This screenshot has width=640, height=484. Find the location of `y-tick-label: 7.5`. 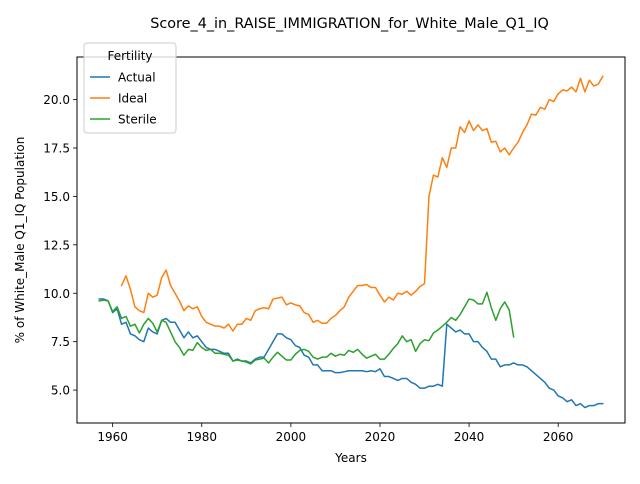

y-tick-label: 7.5 is located at coordinates (60, 342).